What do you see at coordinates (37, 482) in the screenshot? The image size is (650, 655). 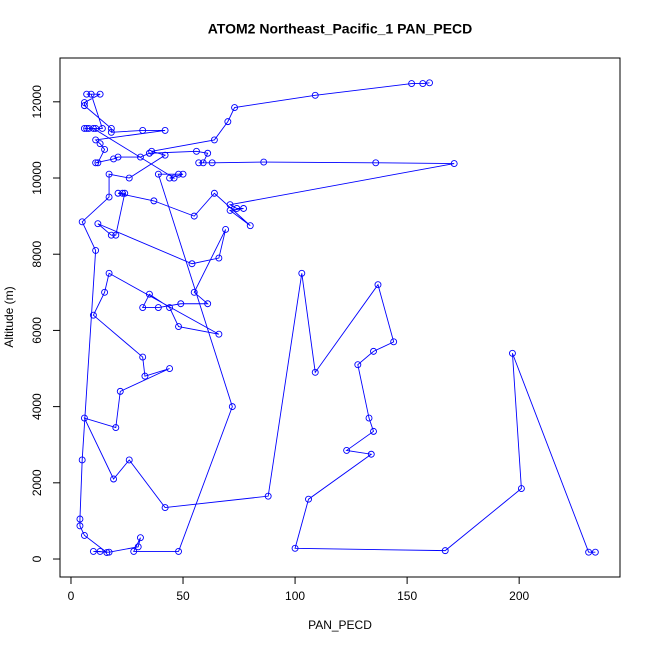 I see `y-tick-label: 2000` at bounding box center [37, 482].